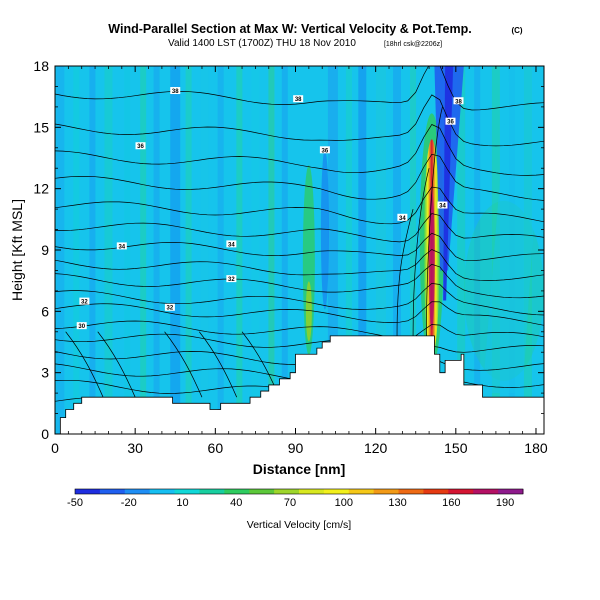 Image resolution: width=600 pixels, height=600 pixels. What do you see at coordinates (431, 259) in the screenshot?
I see `updraft-max` at bounding box center [431, 259].